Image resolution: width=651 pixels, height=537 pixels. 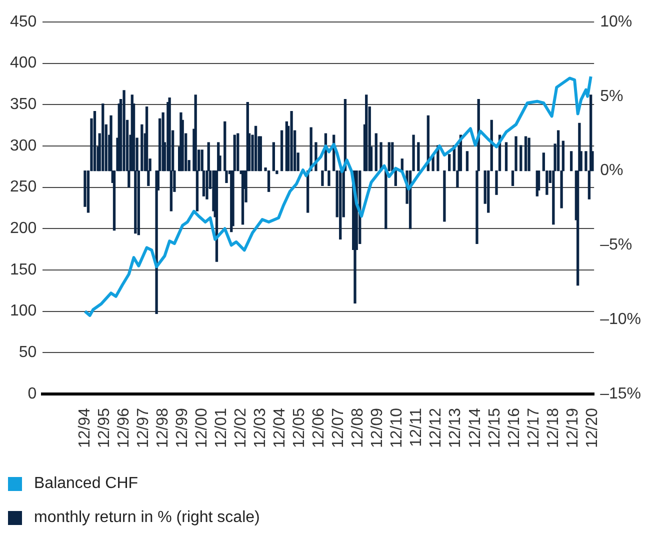 What do you see at coordinates (104, 428) in the screenshot?
I see `x-tick-label: 12/95` at bounding box center [104, 428].